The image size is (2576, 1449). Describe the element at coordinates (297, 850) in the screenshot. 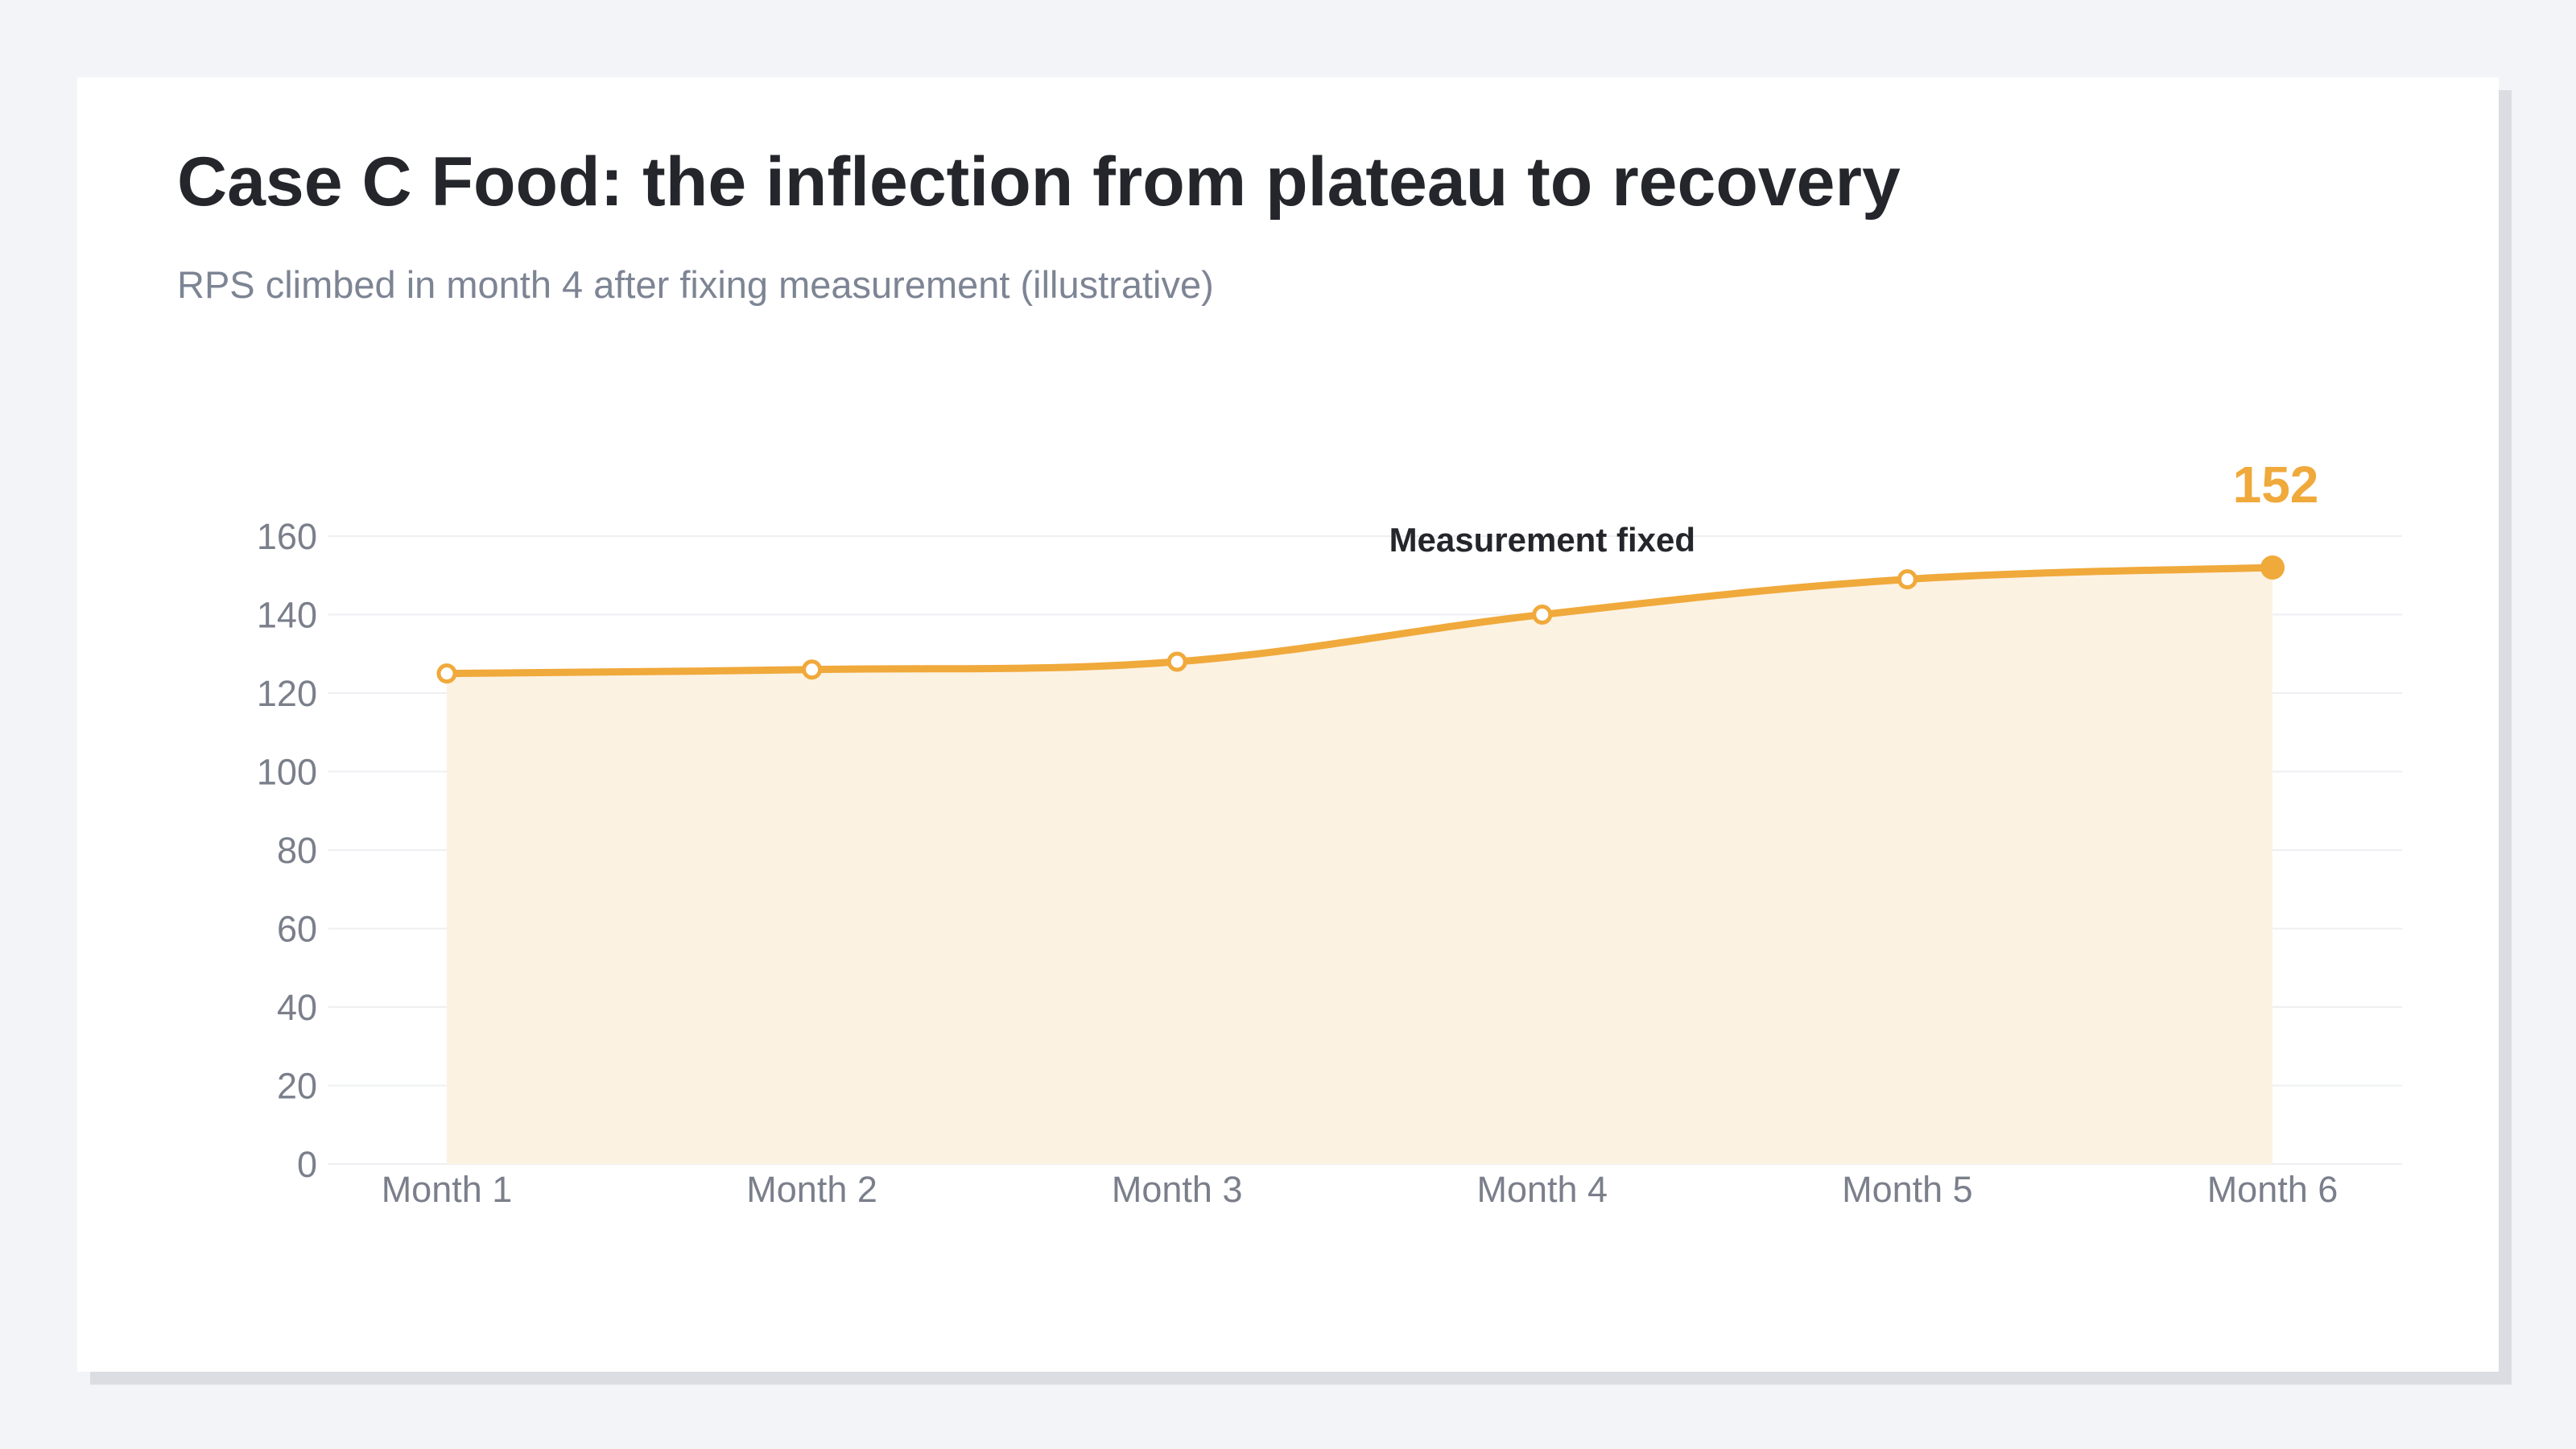

I see `y-tick-label: 80` at that location.